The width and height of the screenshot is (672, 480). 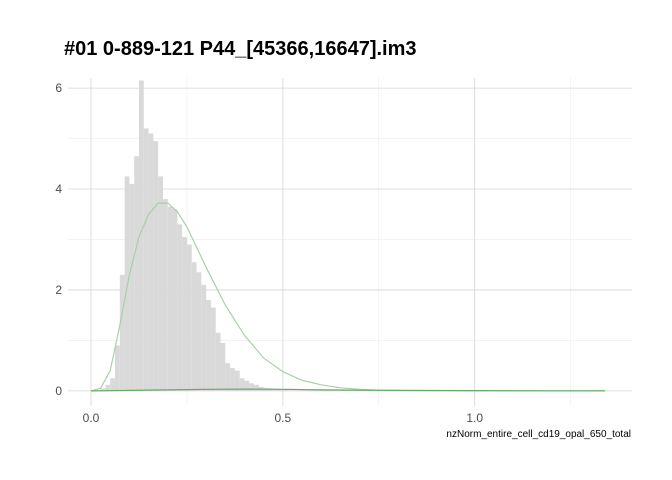 What do you see at coordinates (58, 189) in the screenshot?
I see `y-tick-label: 4` at bounding box center [58, 189].